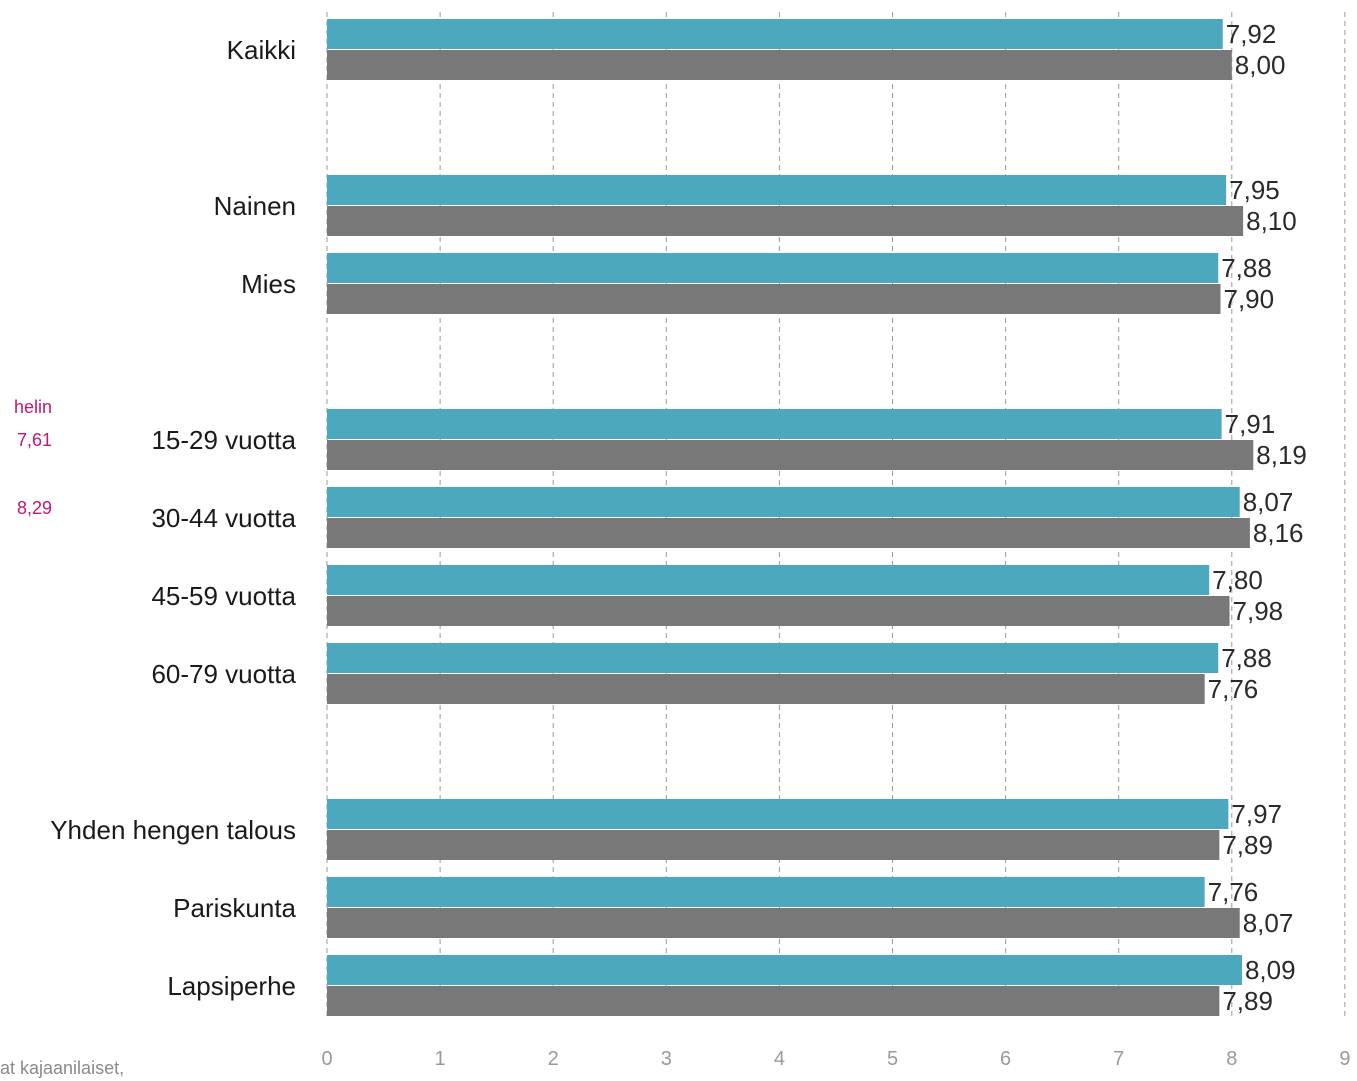 The height and width of the screenshot is (1081, 1357). I want to click on x-tick-label-9: 9, so click(1344, 1059).